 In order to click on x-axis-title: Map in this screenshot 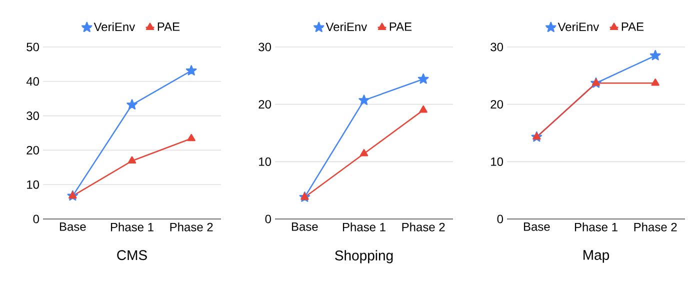, I will do `click(597, 256)`.